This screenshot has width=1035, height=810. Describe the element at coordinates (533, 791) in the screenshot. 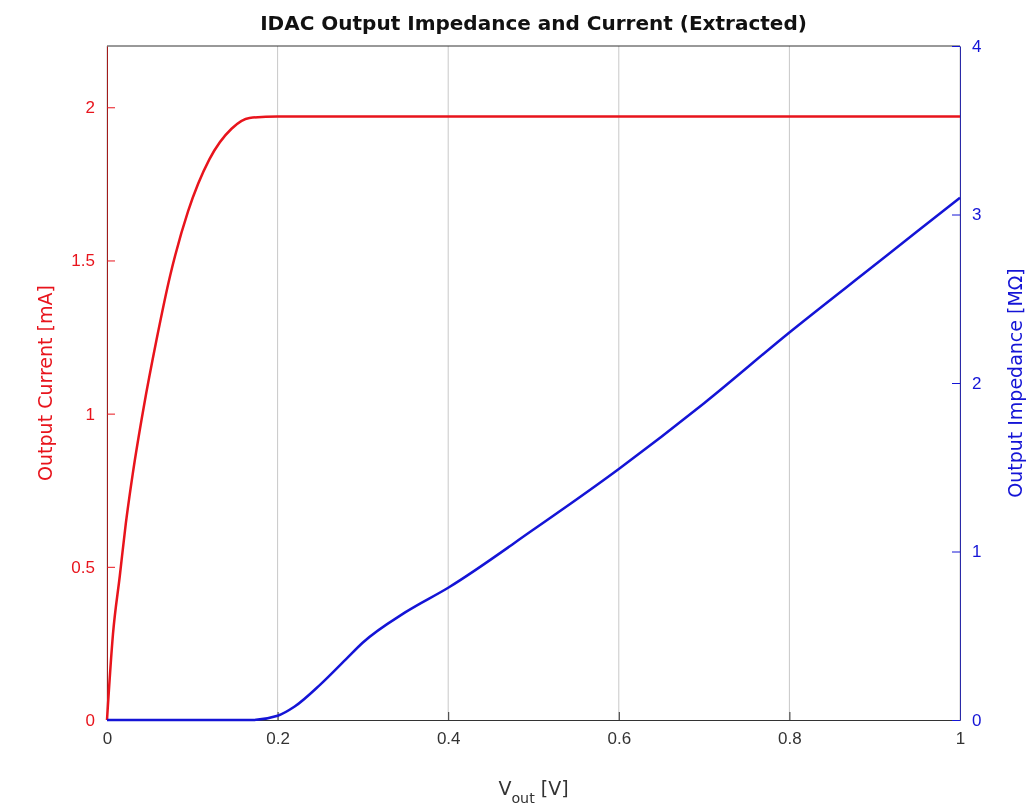

I see `x-axis-title: V$_{out}$ [V]` at that location.